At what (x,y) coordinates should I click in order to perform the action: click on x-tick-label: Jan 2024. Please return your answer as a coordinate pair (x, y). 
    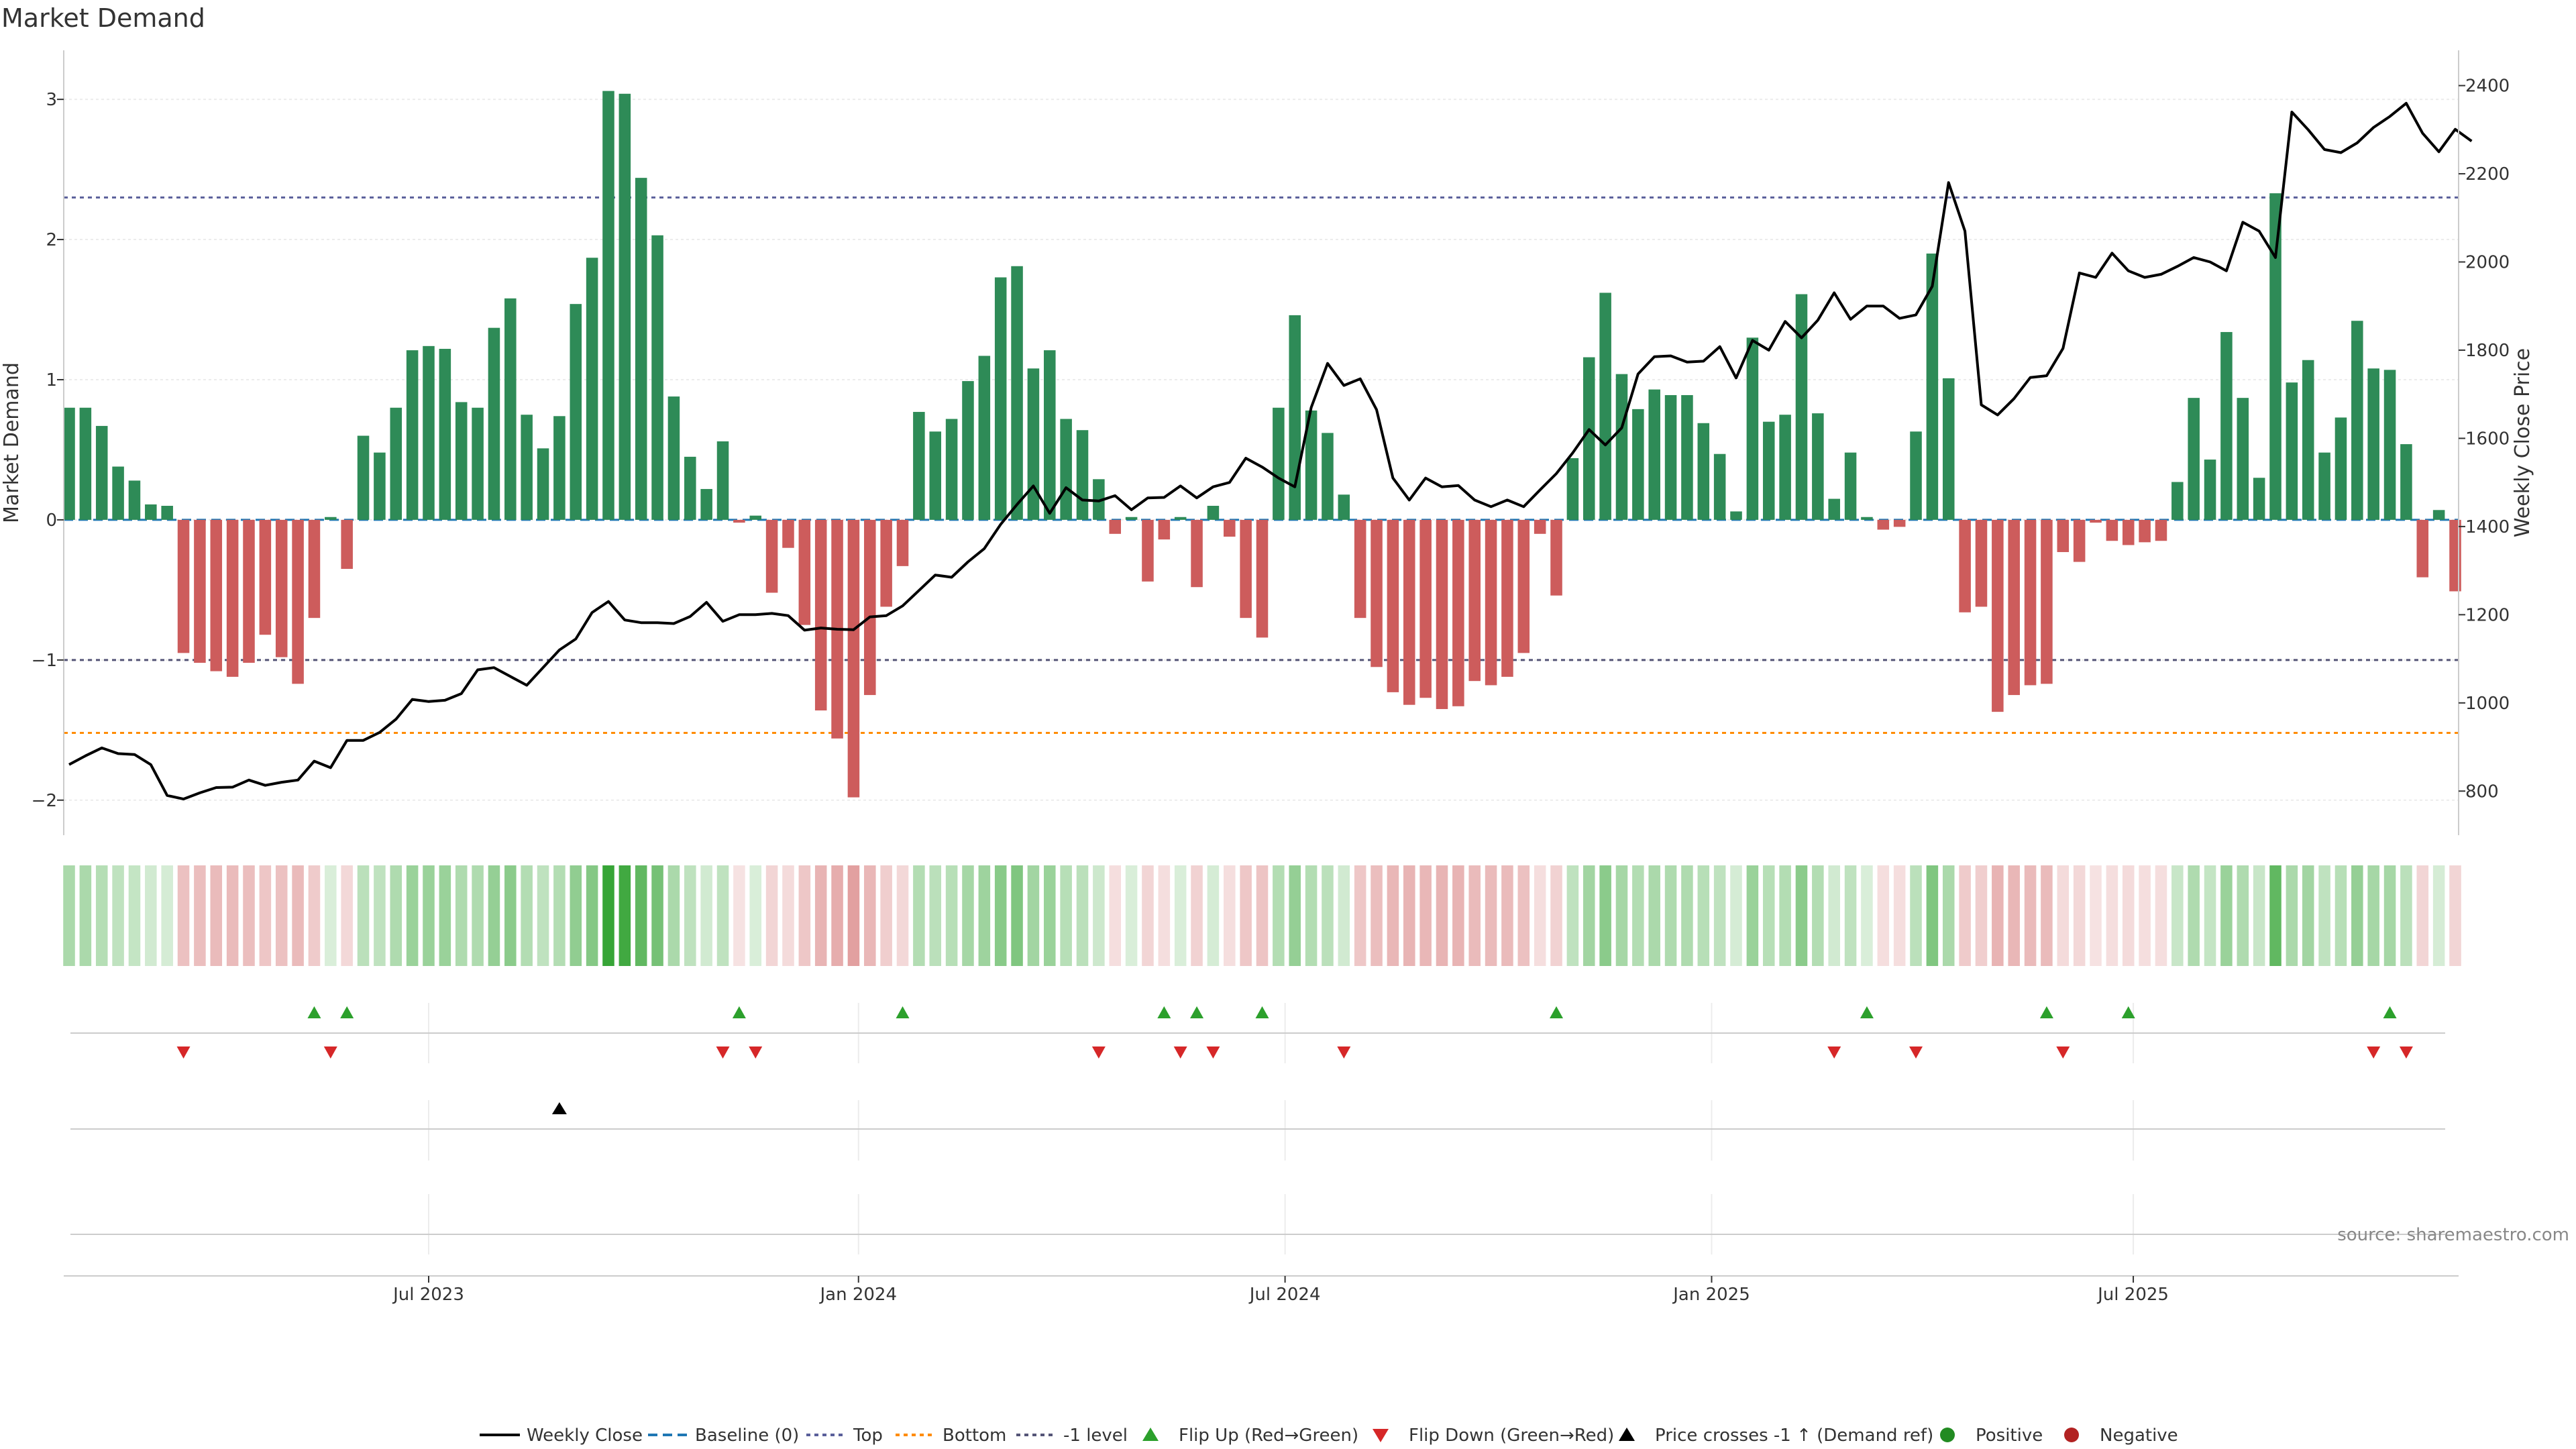
    Looking at the image, I should click on (857, 1295).